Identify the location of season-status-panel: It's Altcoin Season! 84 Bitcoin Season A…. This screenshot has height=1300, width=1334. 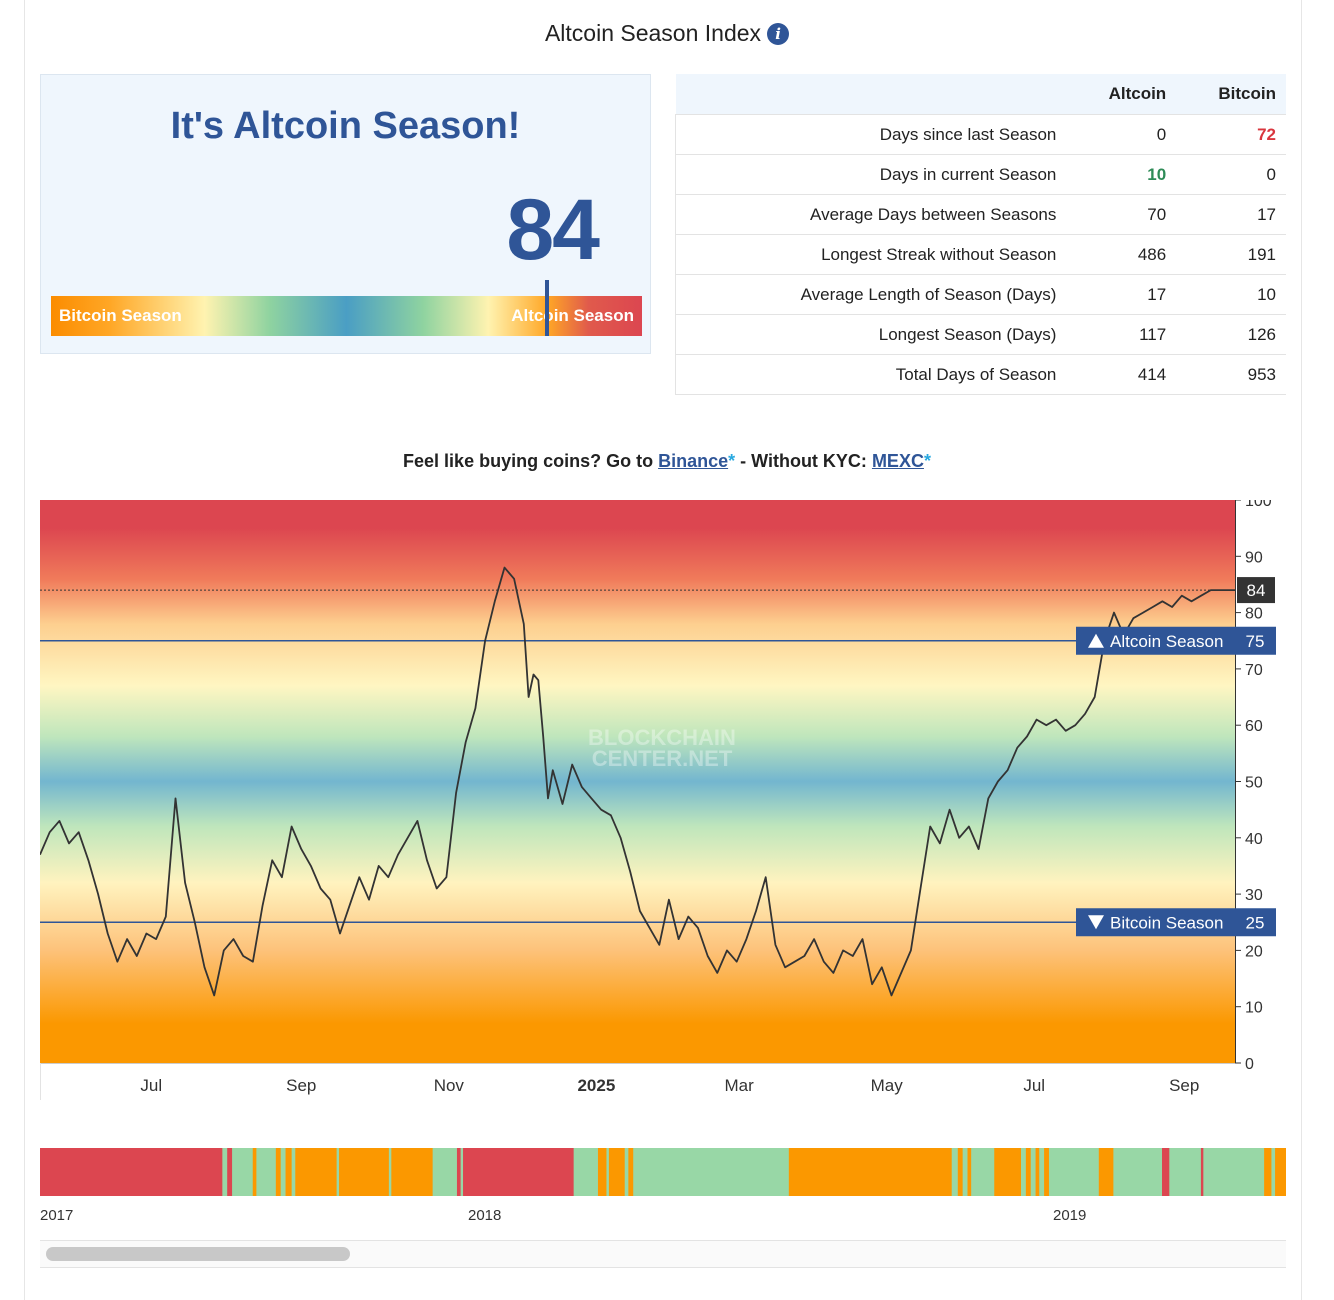
(345, 214).